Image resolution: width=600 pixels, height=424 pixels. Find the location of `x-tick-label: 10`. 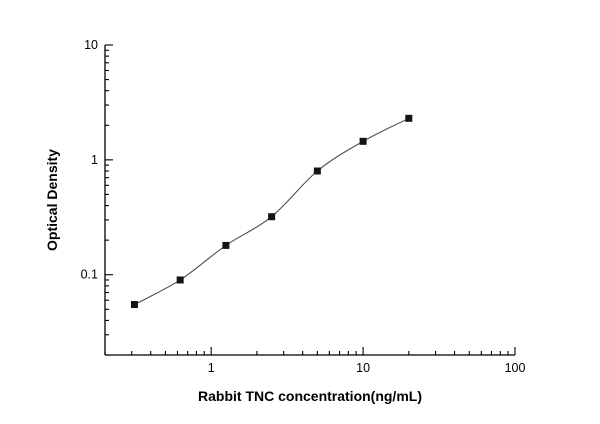

x-tick-label: 10 is located at coordinates (363, 368).